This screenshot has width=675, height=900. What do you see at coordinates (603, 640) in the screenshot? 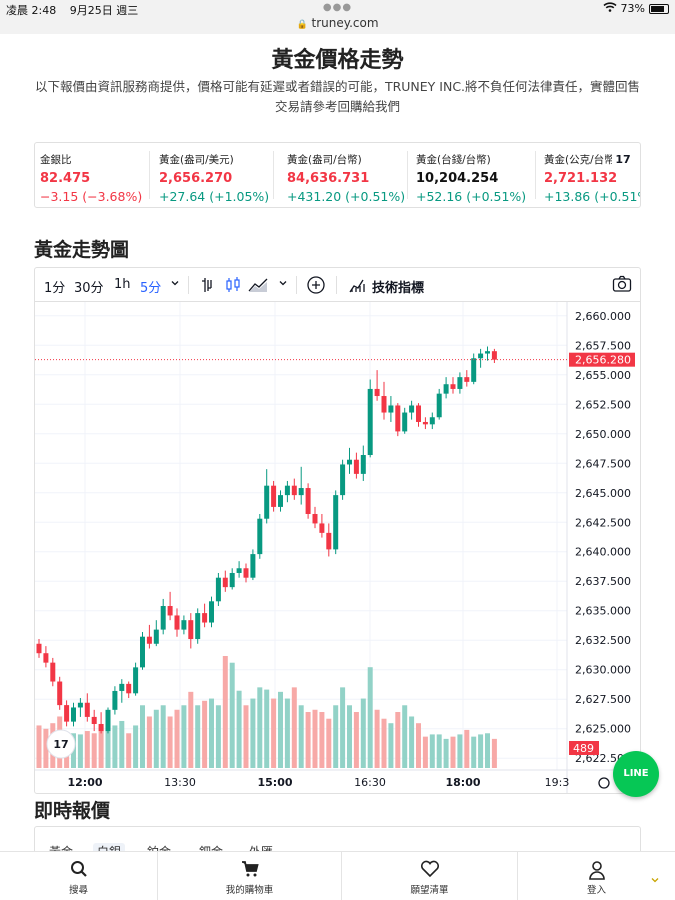
I see `y-axis-label: 2,632.500` at bounding box center [603, 640].